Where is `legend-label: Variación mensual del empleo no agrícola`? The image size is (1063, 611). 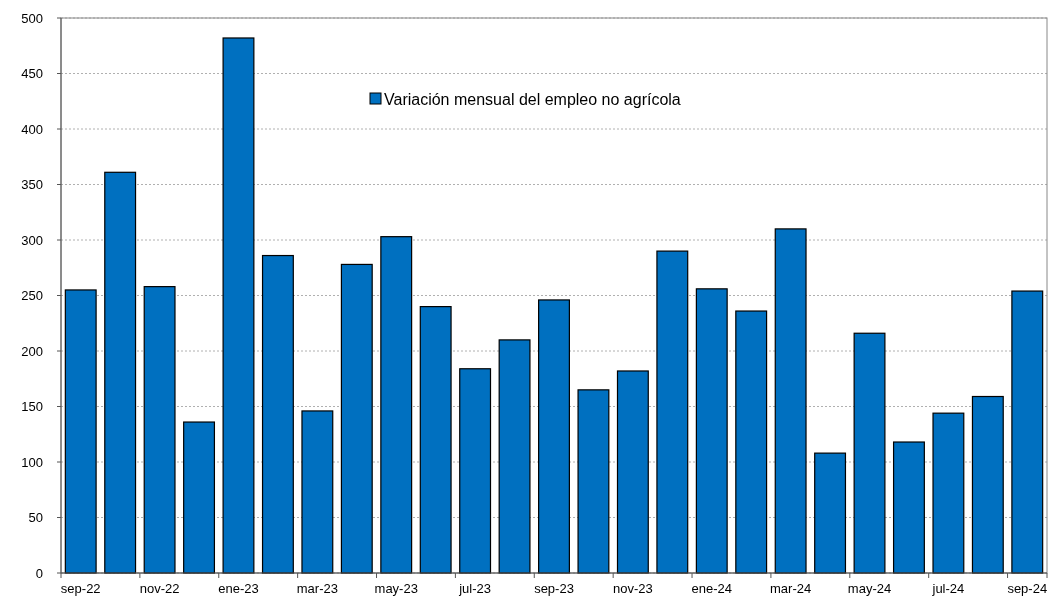 legend-label: Variación mensual del empleo no agrícola is located at coordinates (532, 99).